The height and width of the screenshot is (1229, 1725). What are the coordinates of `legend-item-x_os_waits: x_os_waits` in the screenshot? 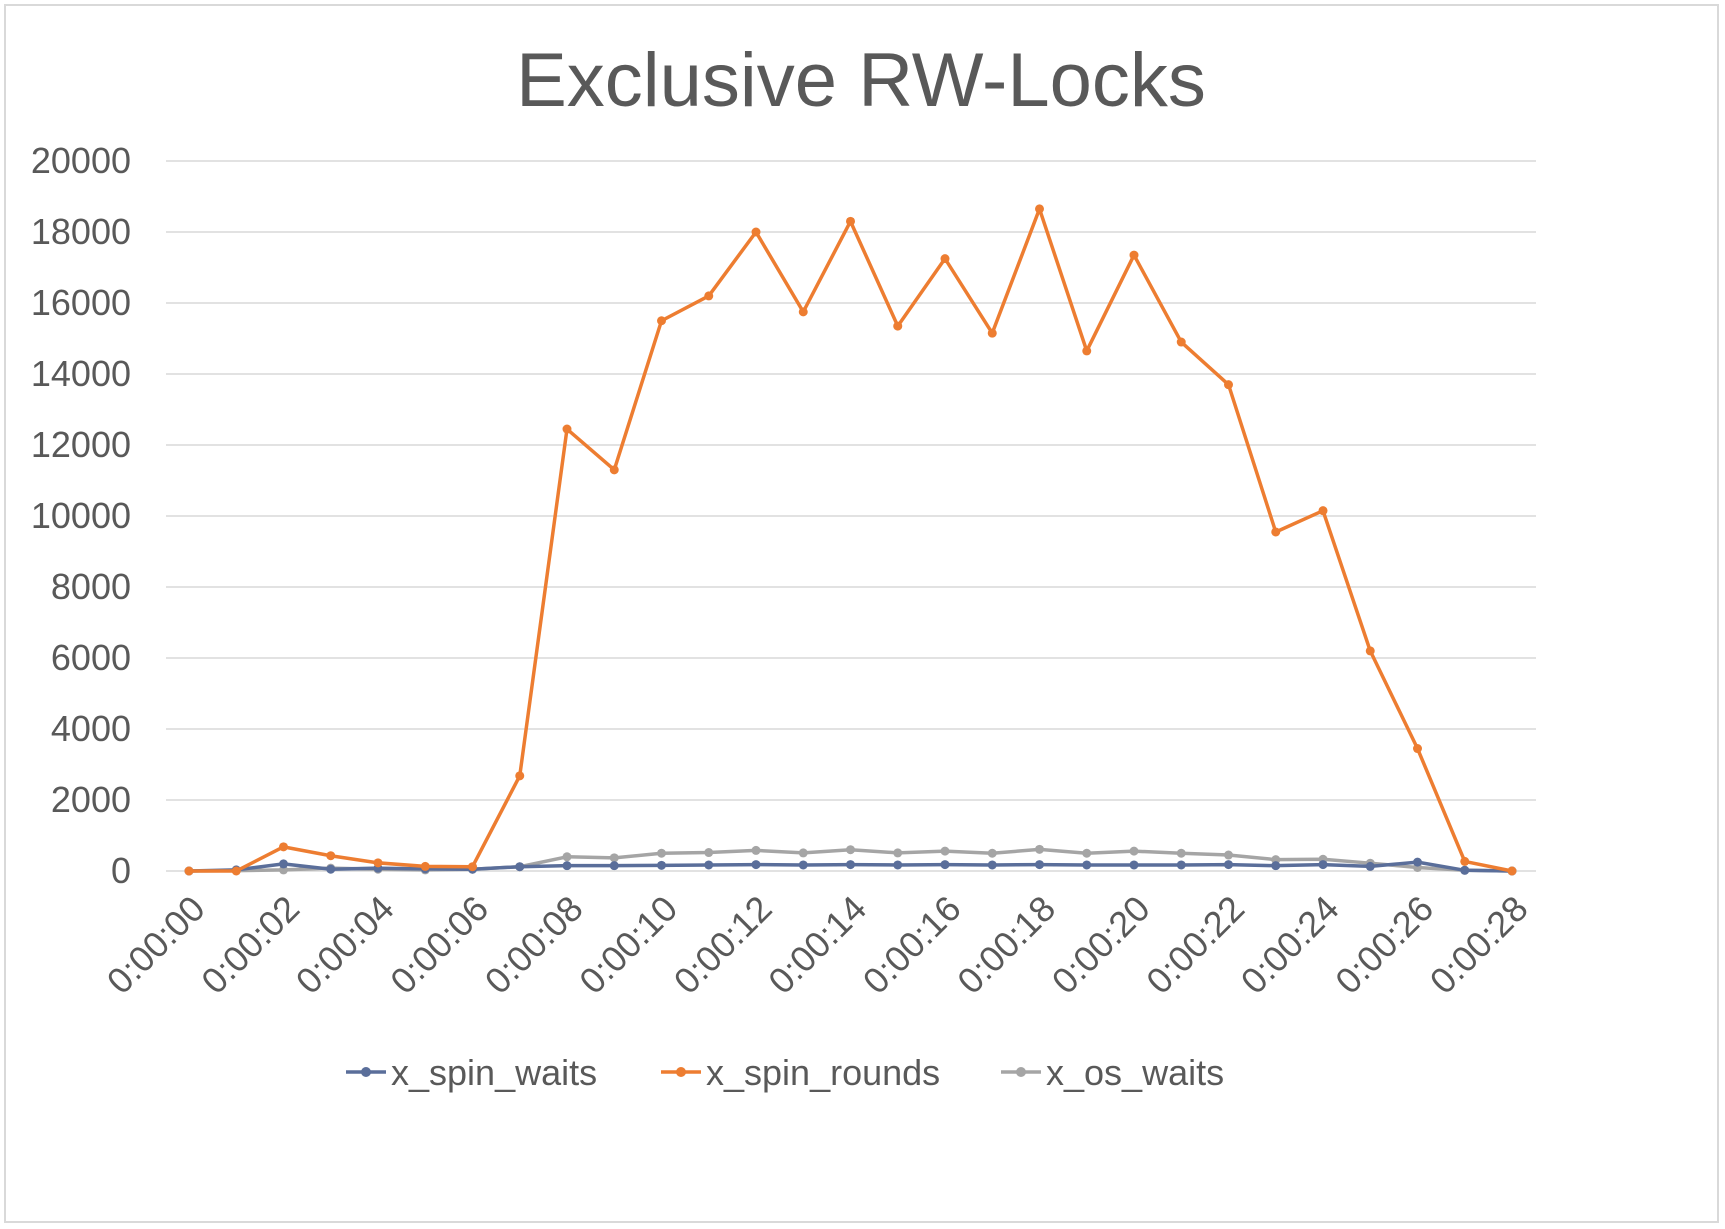 It's located at (1112, 1072).